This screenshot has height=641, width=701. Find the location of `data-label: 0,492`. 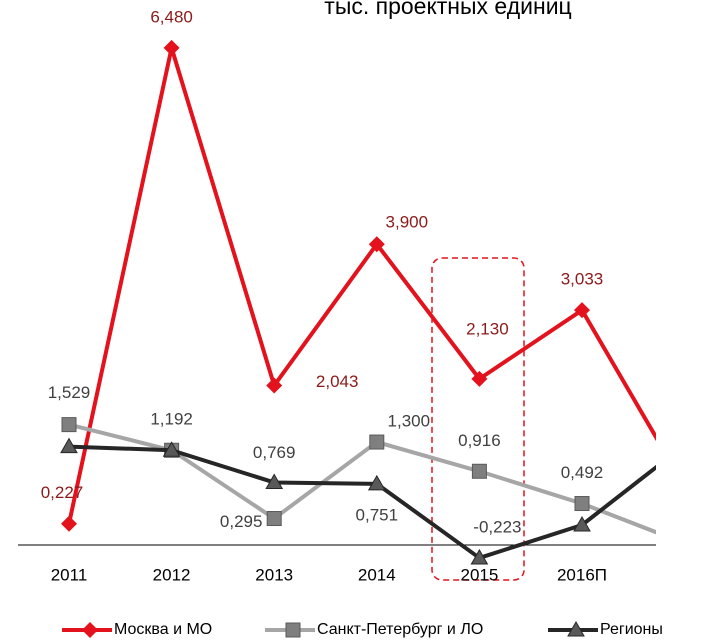

data-label: 0,492 is located at coordinates (582, 472).